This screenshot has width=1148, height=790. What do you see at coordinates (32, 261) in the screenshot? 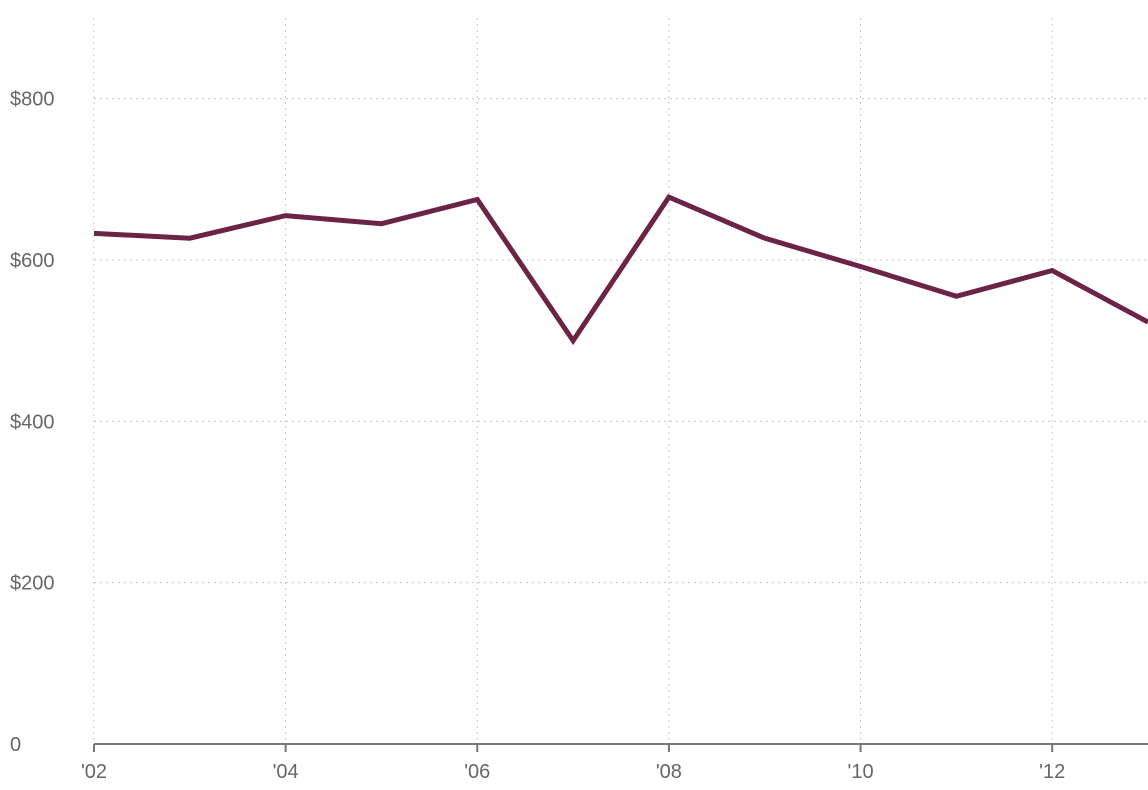
I see `y-tick-label-3: $600` at bounding box center [32, 261].